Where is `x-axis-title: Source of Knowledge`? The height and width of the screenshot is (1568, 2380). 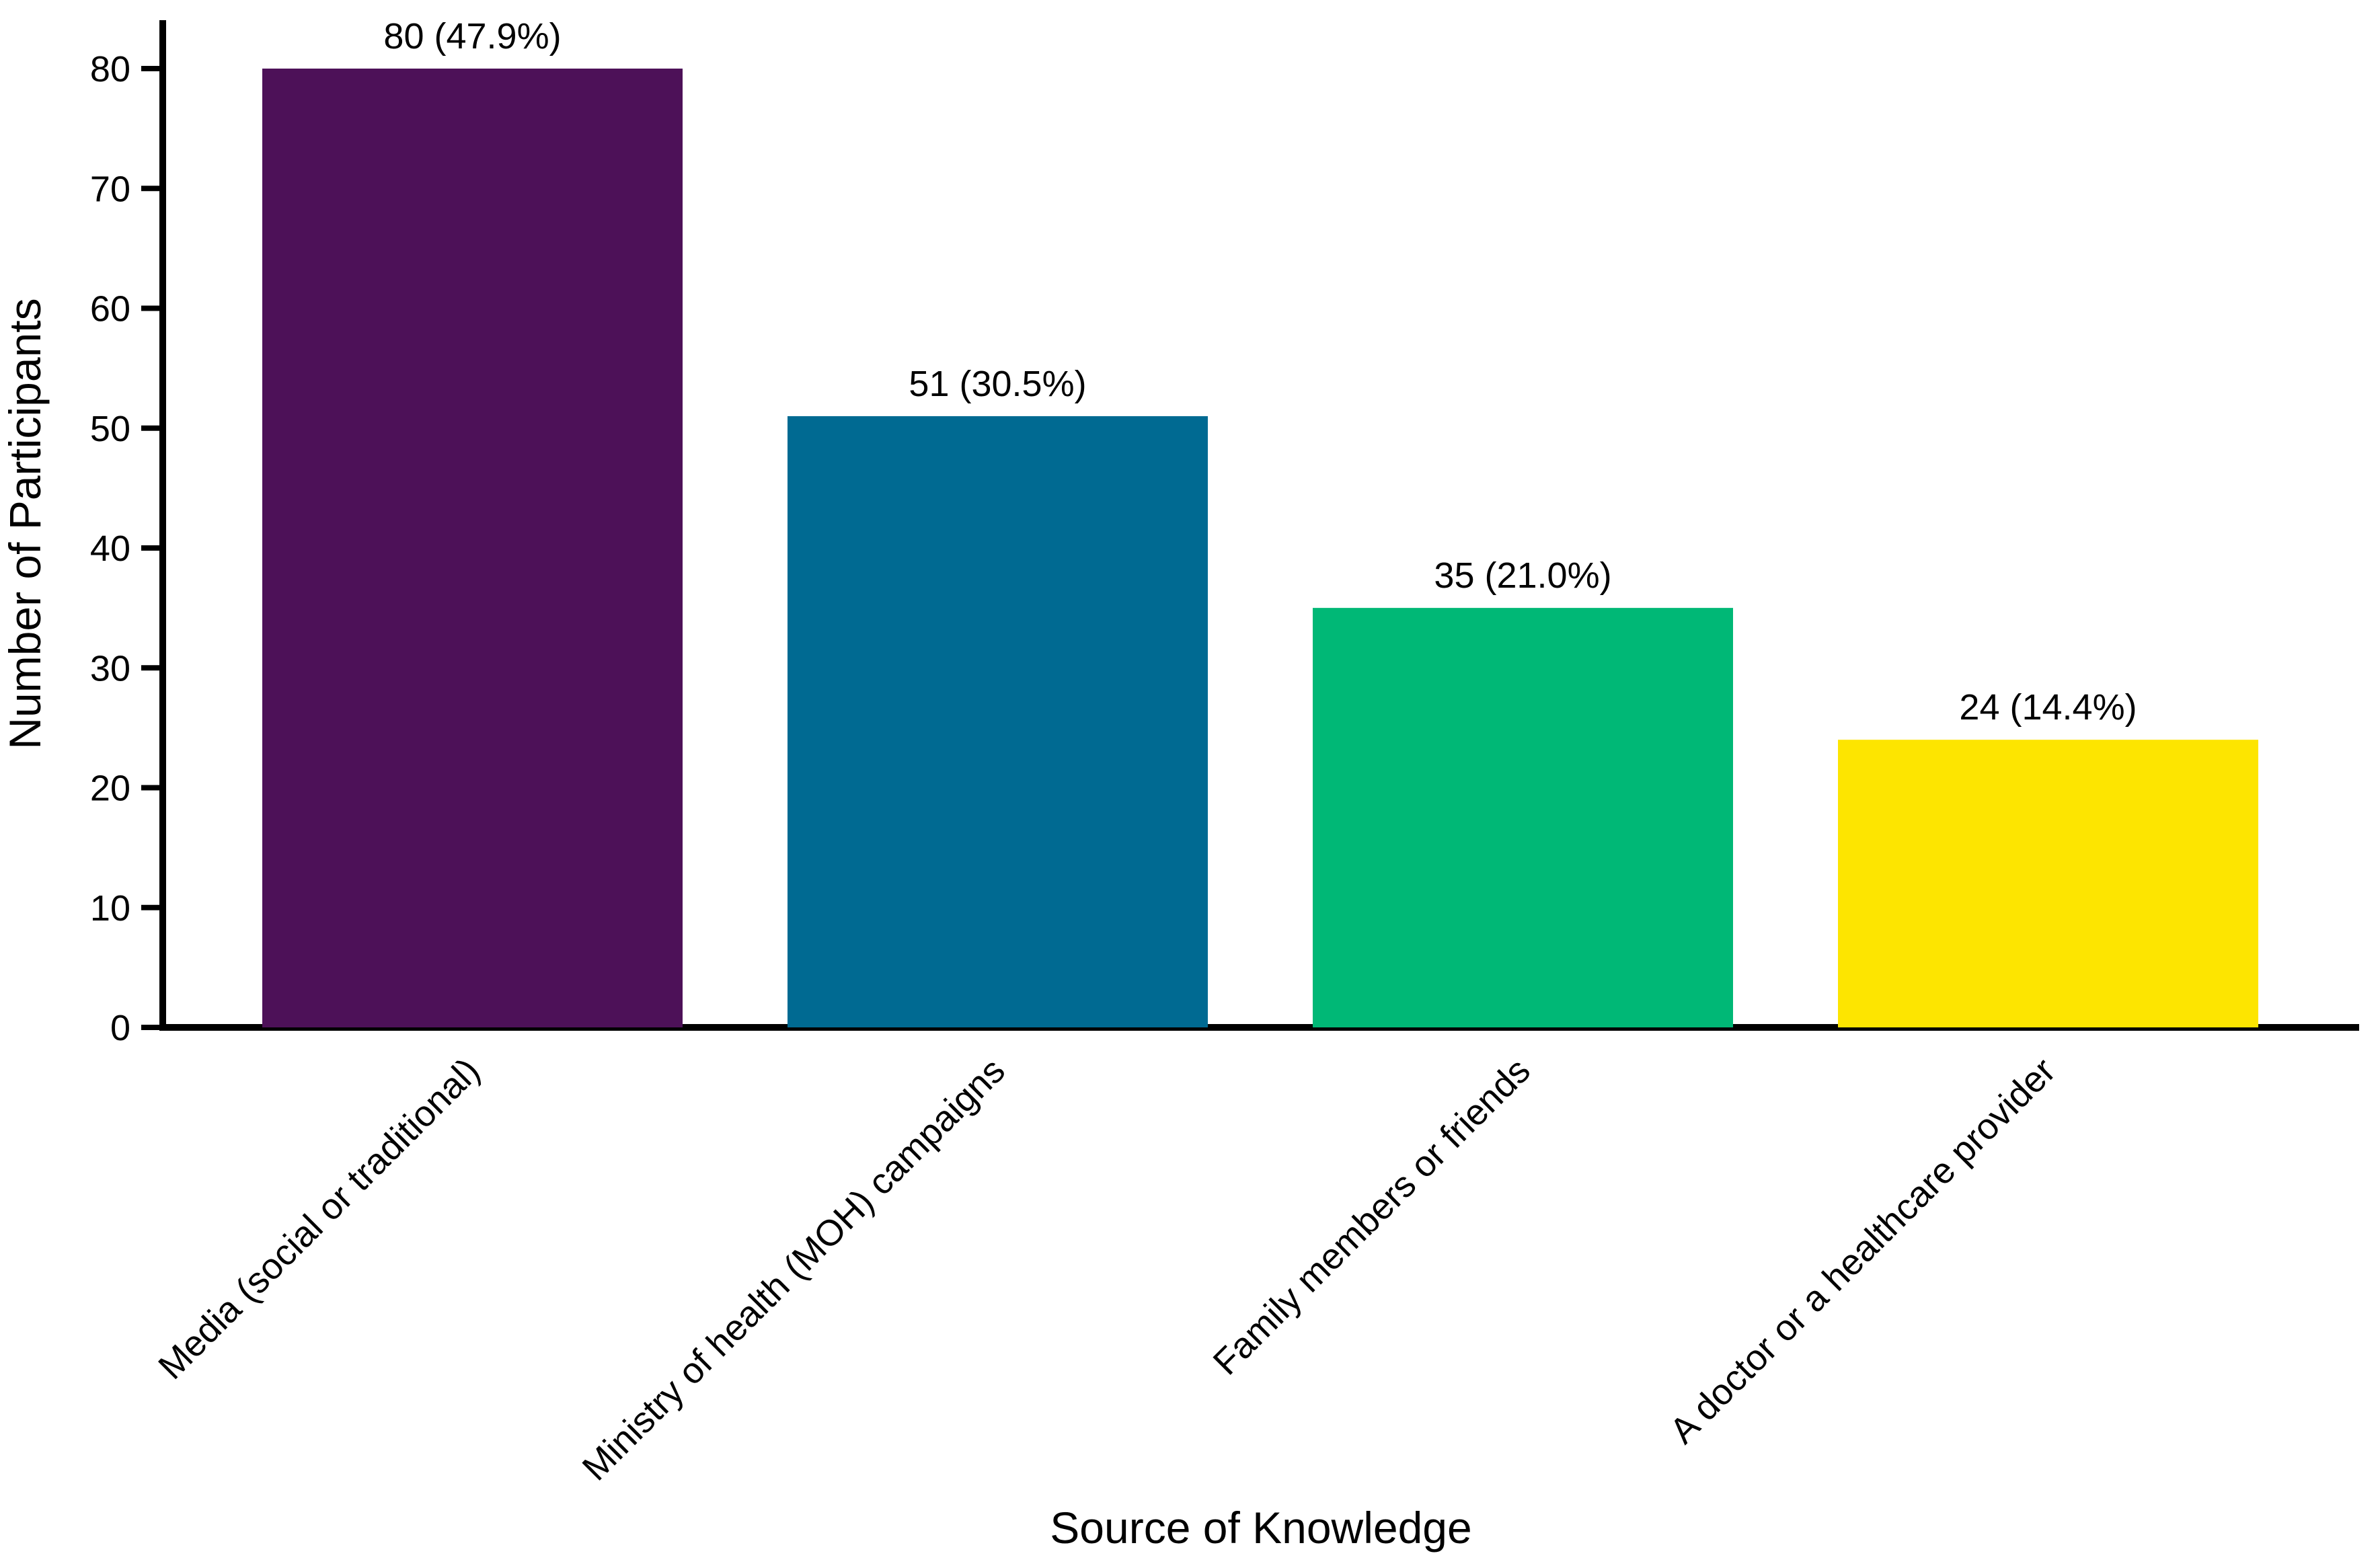 x-axis-title: Source of Knowledge is located at coordinates (1260, 1528).